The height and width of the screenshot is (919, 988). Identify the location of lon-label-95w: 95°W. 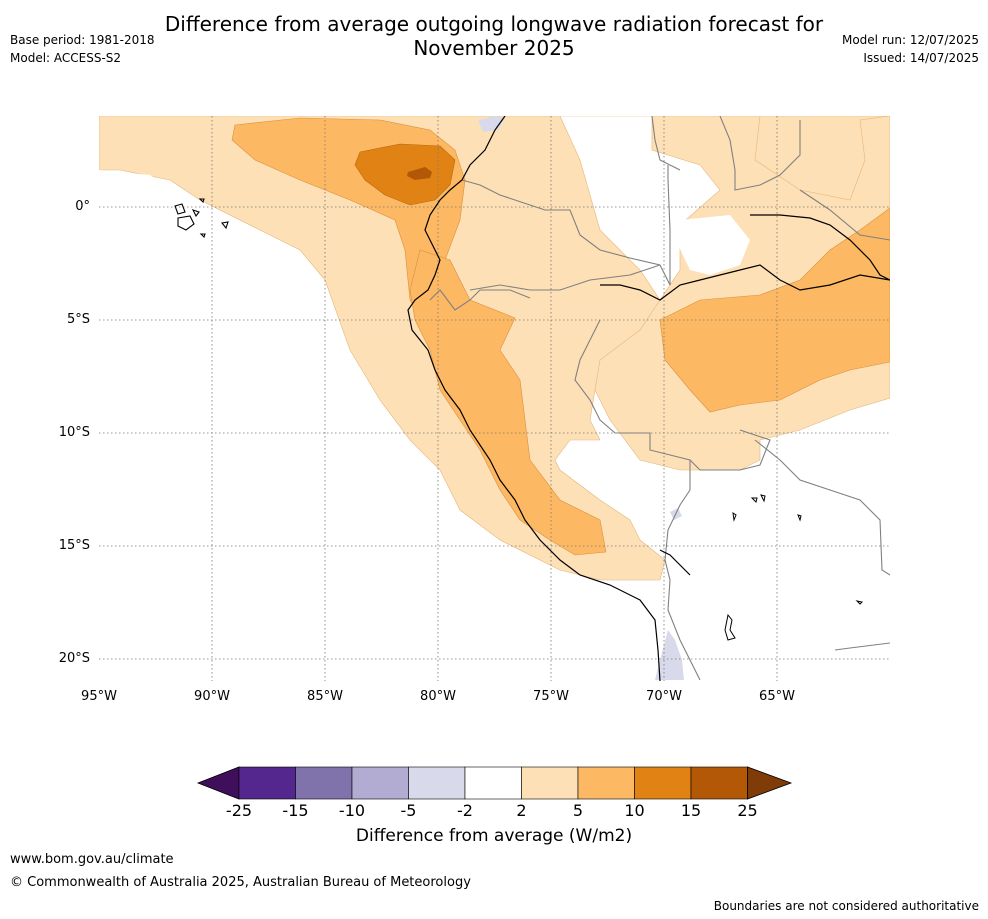
(99, 696).